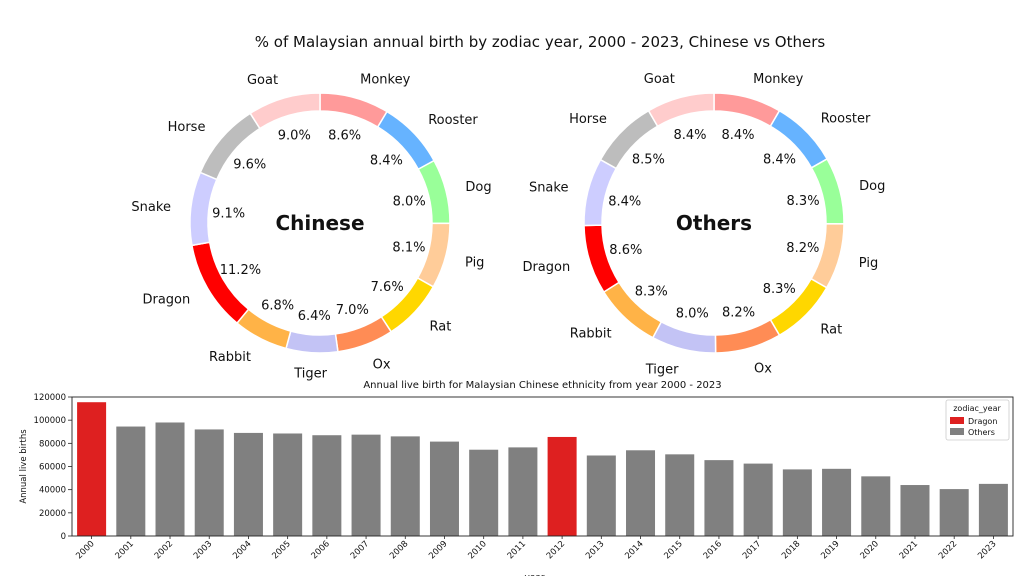  I want to click on bar-2000, so click(92, 469).